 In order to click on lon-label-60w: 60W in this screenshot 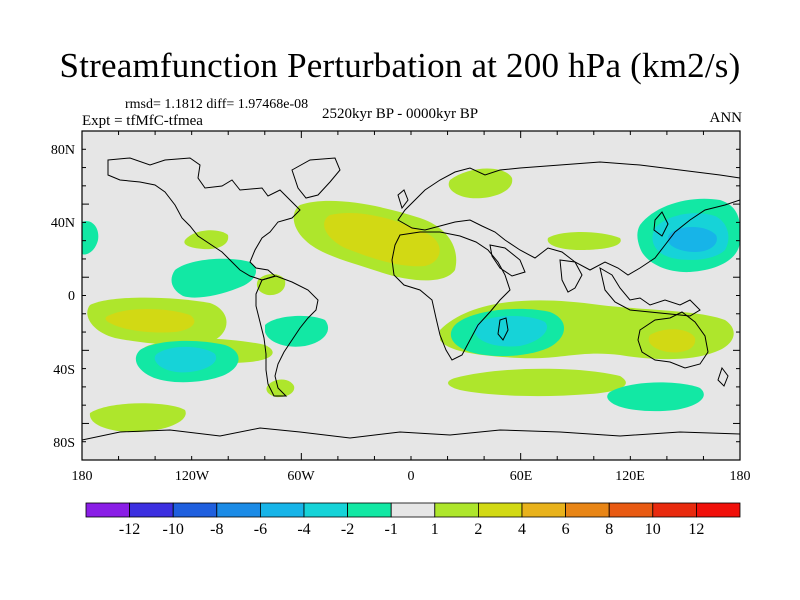, I will do `click(301, 476)`.